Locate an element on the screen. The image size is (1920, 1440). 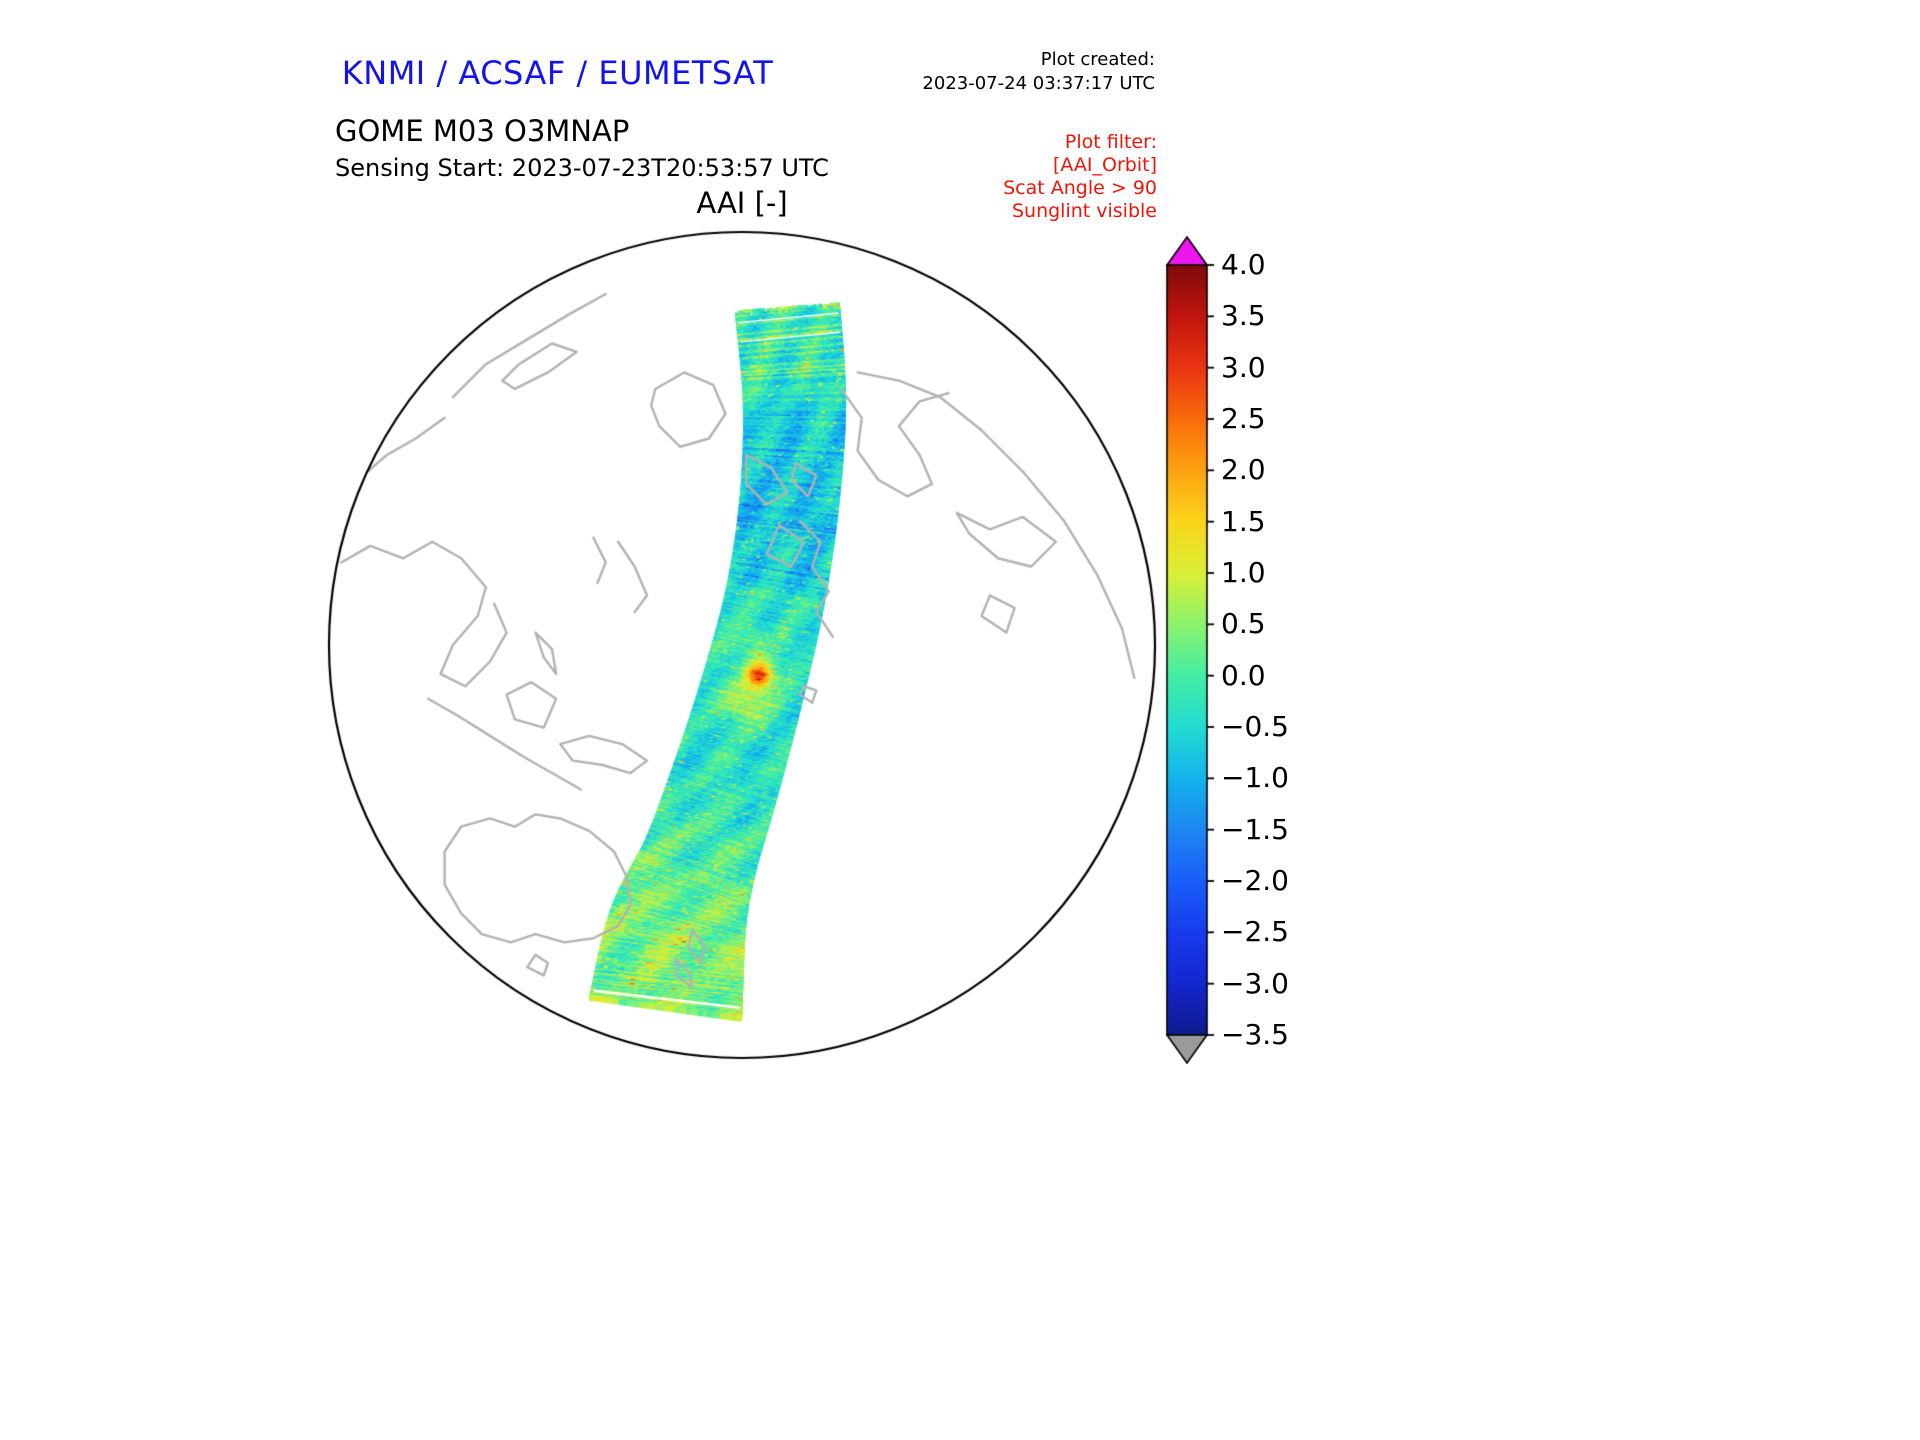
plot-filter-title: Plot filter: is located at coordinates (1110, 142).